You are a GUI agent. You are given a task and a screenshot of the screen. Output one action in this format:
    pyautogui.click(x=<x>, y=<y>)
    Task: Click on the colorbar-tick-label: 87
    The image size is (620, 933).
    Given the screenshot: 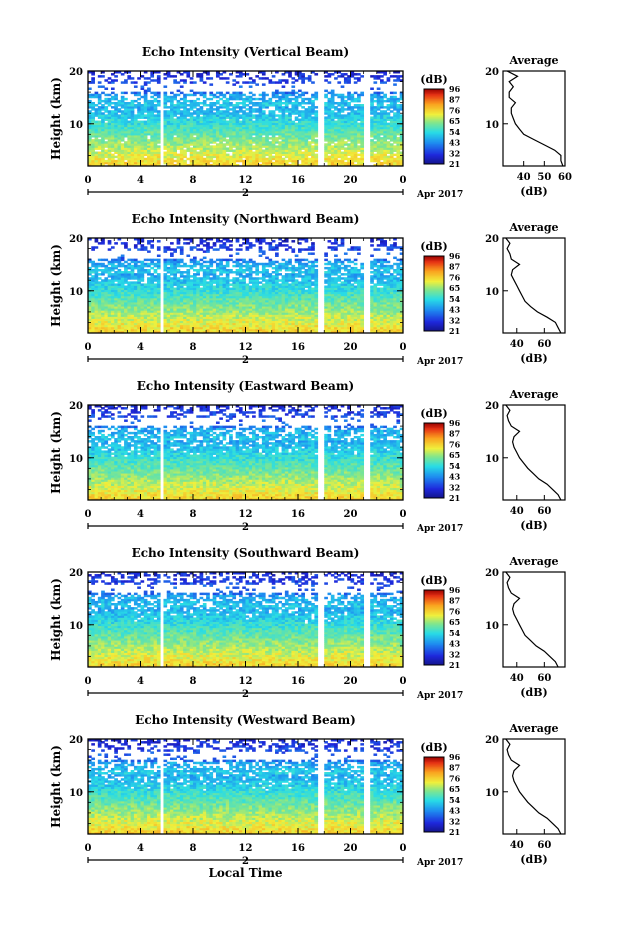 What is the action you would take?
    pyautogui.click(x=454, y=100)
    